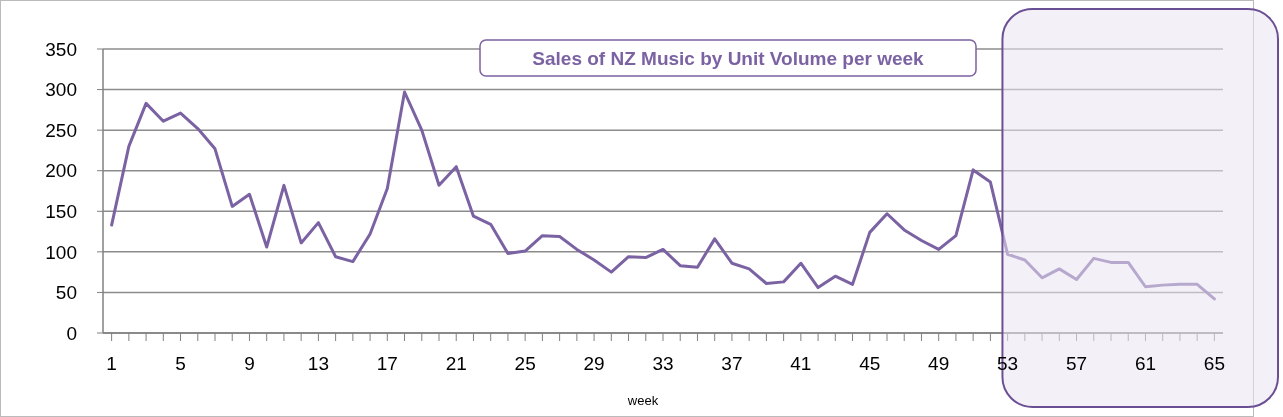  I want to click on y-tick-label: 50, so click(66, 293).